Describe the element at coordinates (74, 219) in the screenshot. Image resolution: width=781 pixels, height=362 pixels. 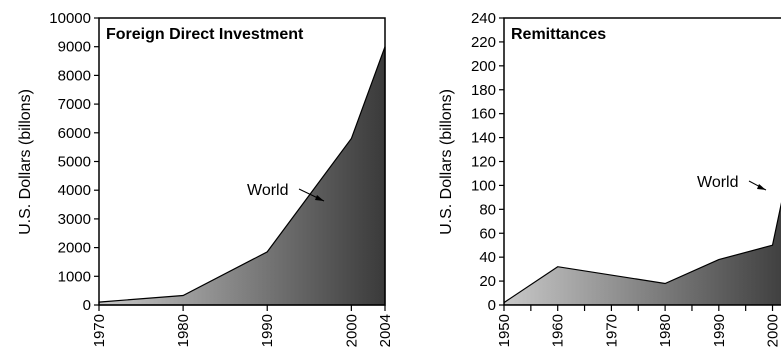
I see `fdi-y-tick-label: 3000` at that location.